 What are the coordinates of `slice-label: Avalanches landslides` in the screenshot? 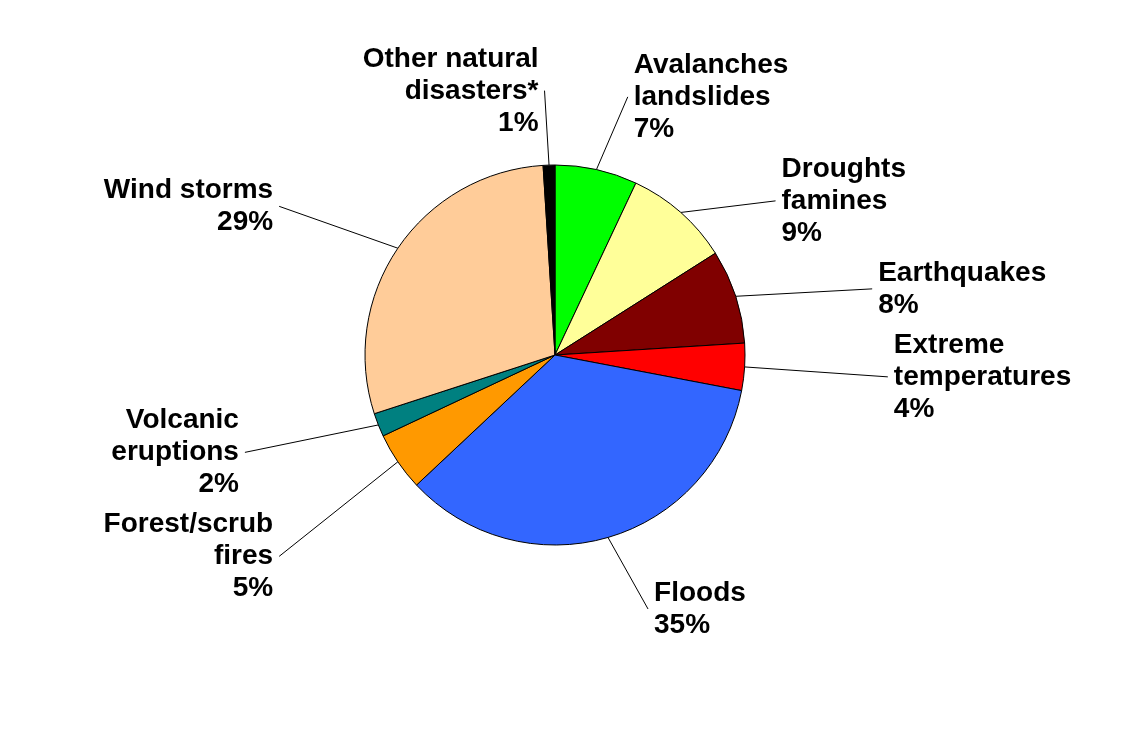 It's located at (711, 79).